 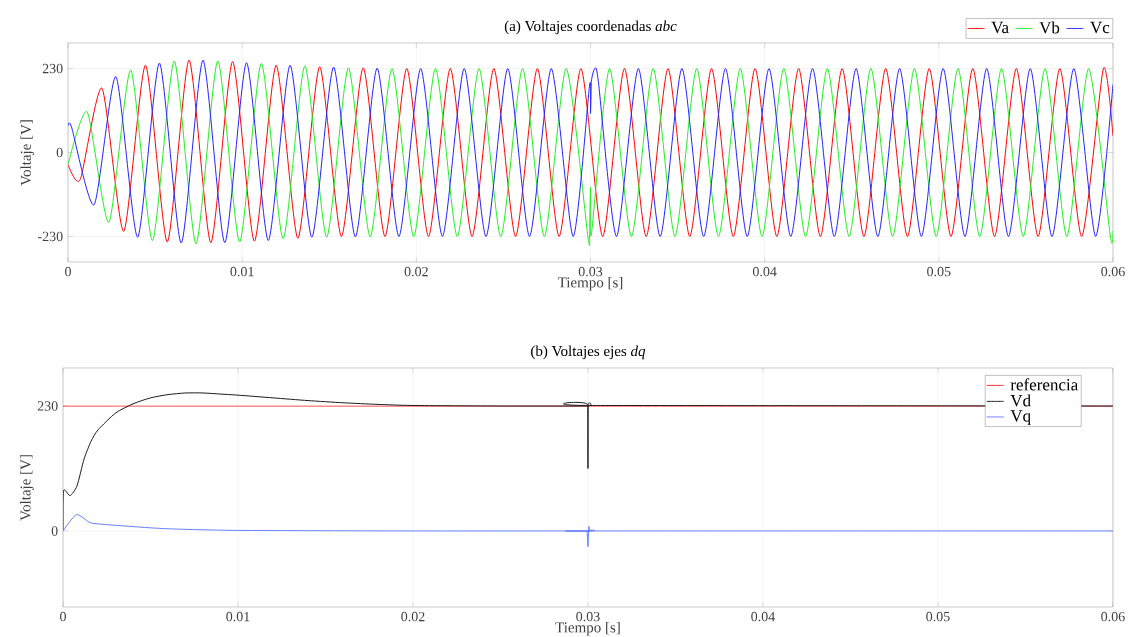 I want to click on chart-title: (b) Voltajes ejes dq, so click(x=588, y=352).